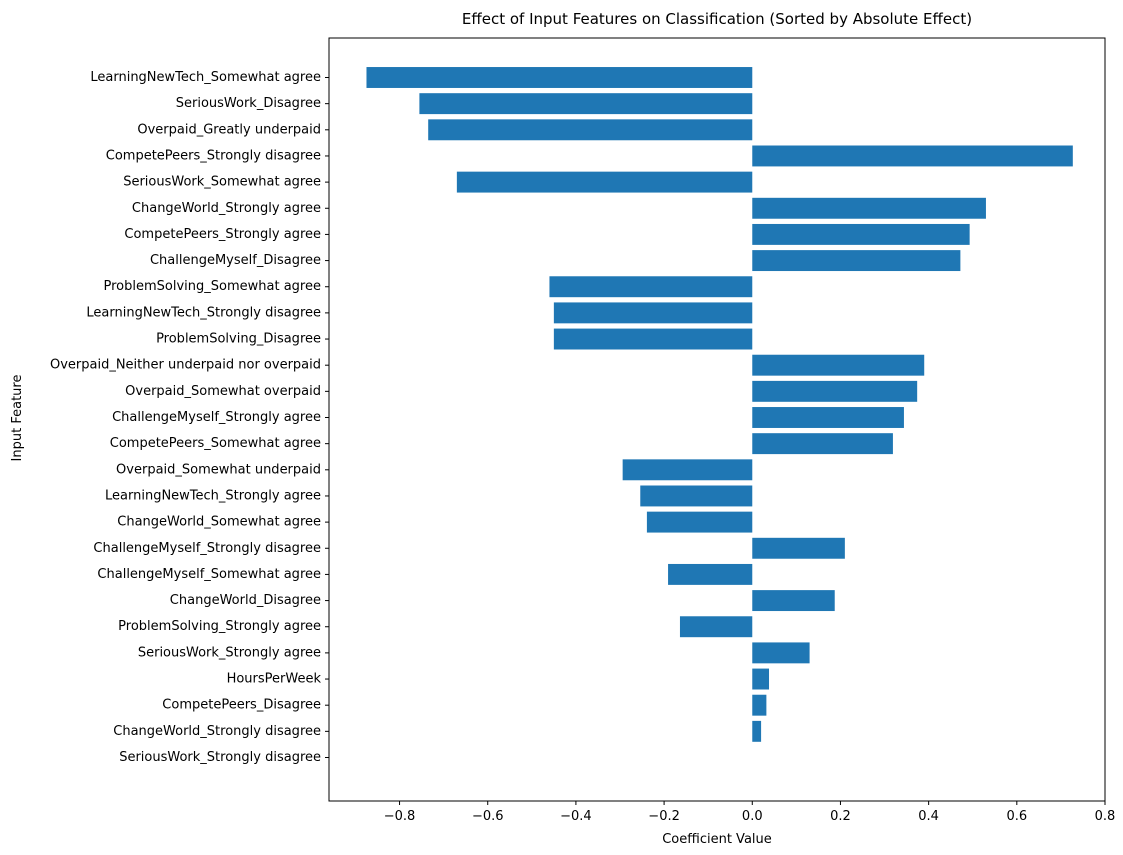  Describe the element at coordinates (216, 417) in the screenshot. I see `y-tick-label: ChallengeMyself_Strongly agree` at that location.